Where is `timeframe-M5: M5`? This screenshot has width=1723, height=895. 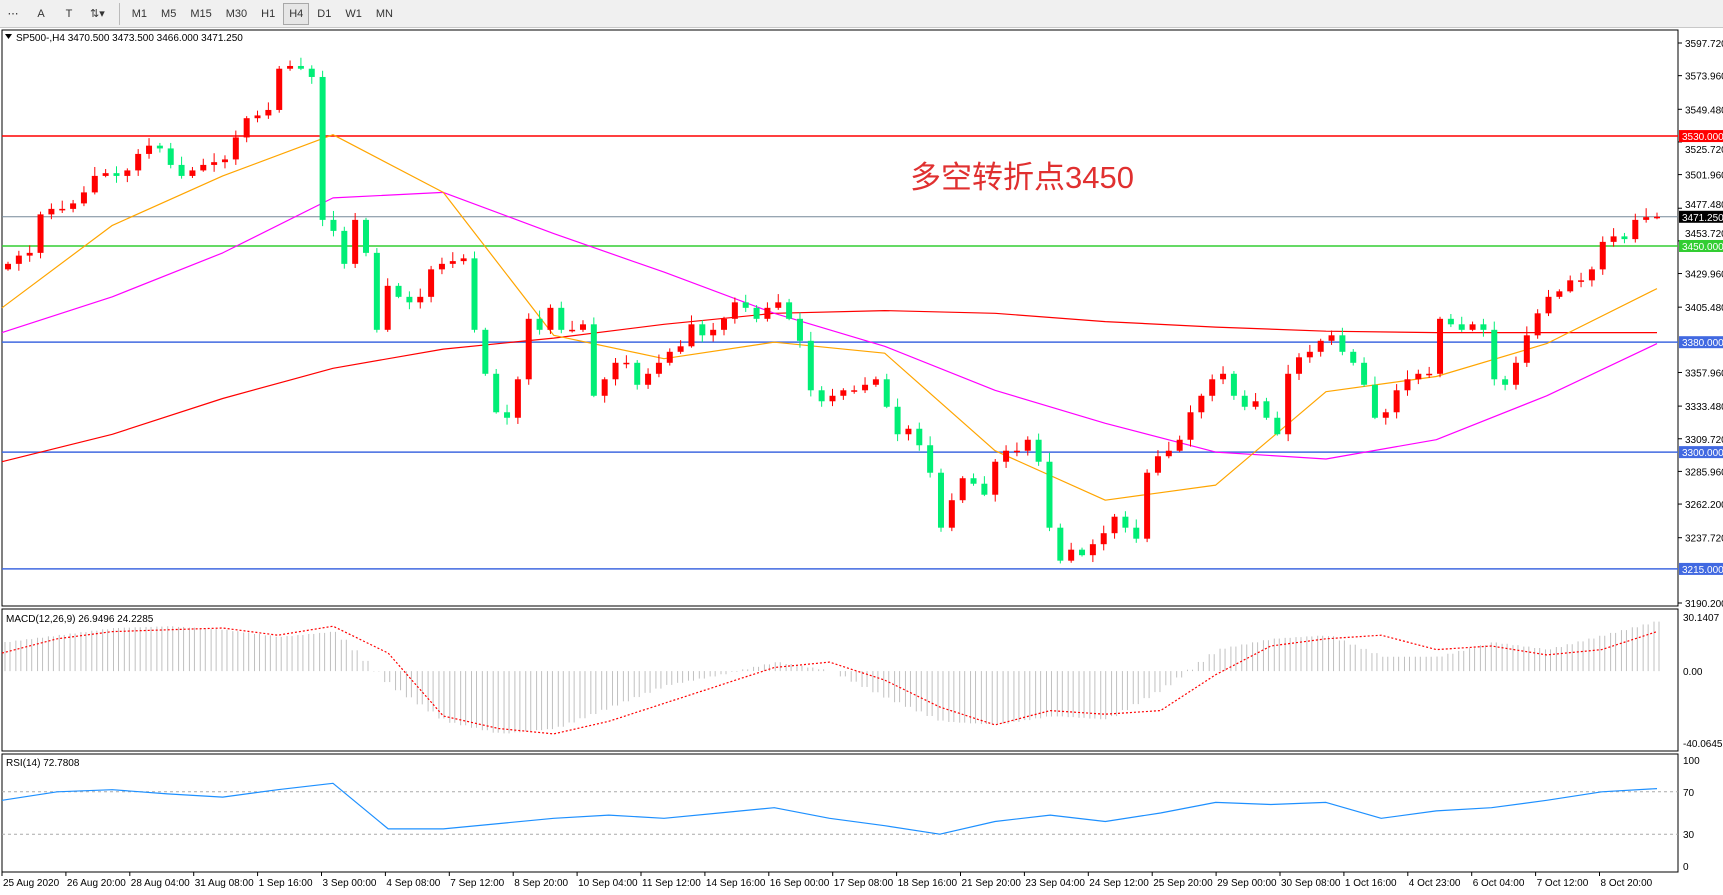 timeframe-M5: M5 is located at coordinates (169, 13).